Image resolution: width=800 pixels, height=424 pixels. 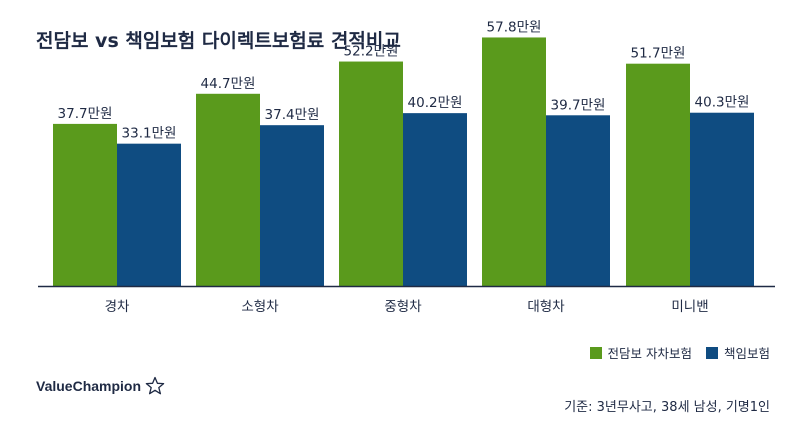 I want to click on data-label-full-coverage-1: 37.7만원, so click(x=85, y=114).